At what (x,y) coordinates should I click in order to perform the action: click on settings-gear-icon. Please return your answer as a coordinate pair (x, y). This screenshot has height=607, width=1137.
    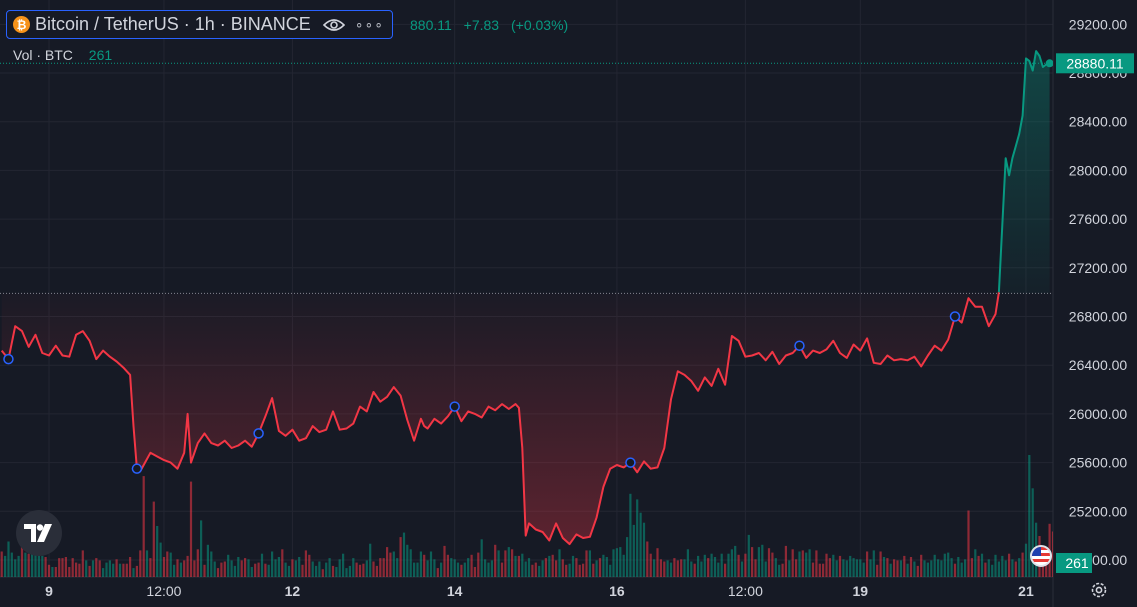
    Looking at the image, I should click on (1099, 590).